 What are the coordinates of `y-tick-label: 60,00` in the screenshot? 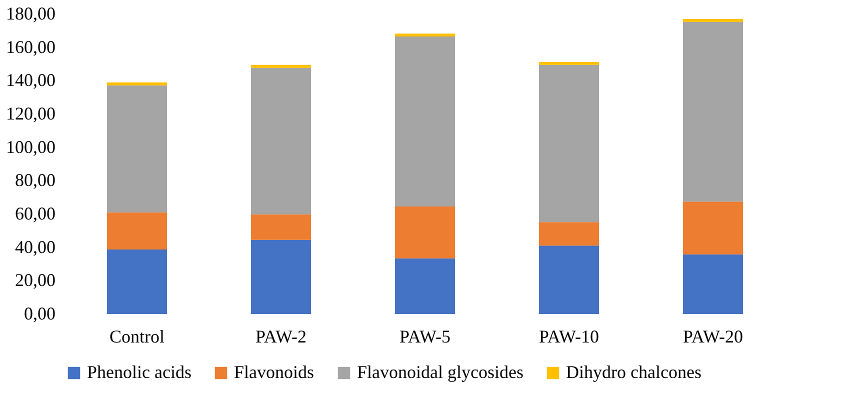 It's located at (35, 214).